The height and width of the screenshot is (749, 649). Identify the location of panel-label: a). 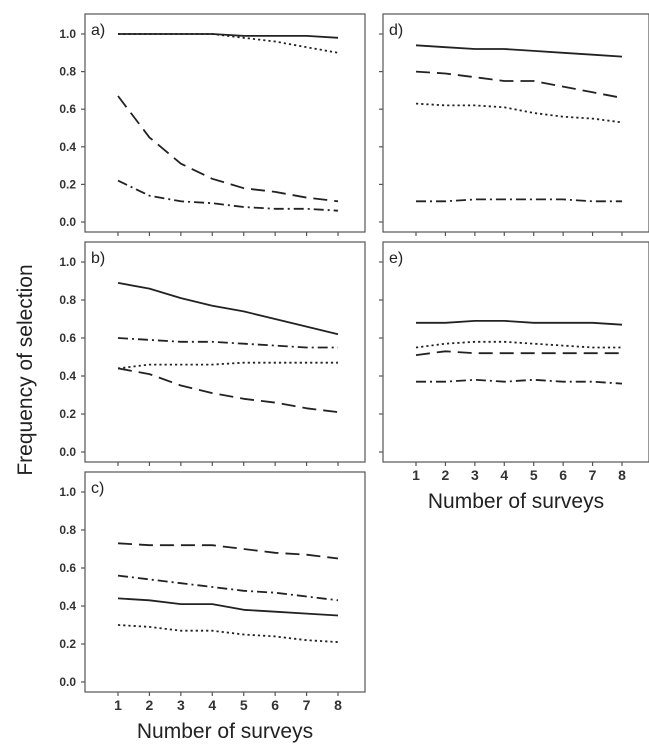
(98, 30).